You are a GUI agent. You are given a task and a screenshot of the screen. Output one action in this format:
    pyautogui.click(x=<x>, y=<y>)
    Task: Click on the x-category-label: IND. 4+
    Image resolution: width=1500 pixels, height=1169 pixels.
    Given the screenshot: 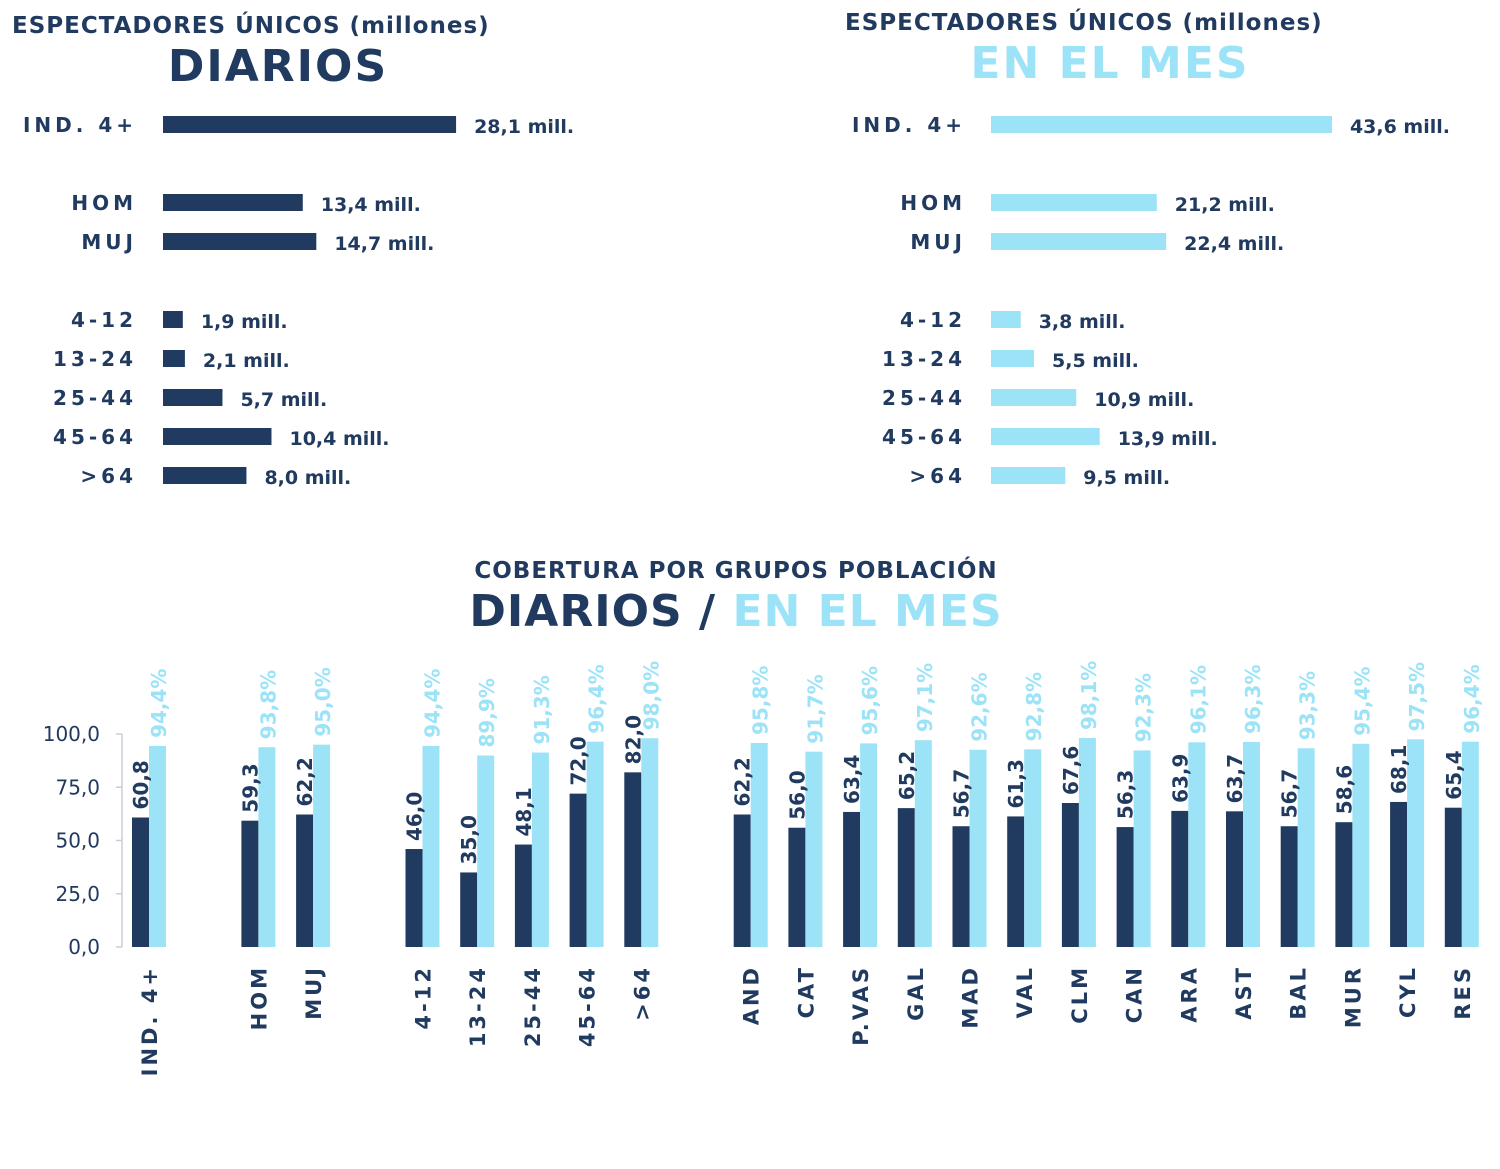 What is the action you would take?
    pyautogui.click(x=150, y=1020)
    